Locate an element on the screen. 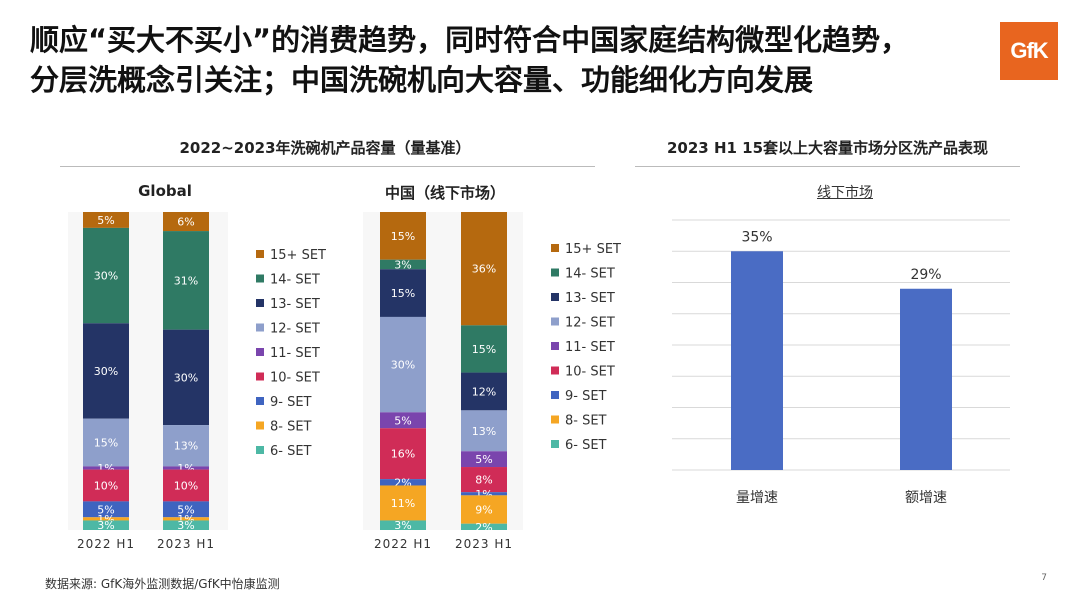  global-legend-label-7: 9- SET is located at coordinates (291, 402).